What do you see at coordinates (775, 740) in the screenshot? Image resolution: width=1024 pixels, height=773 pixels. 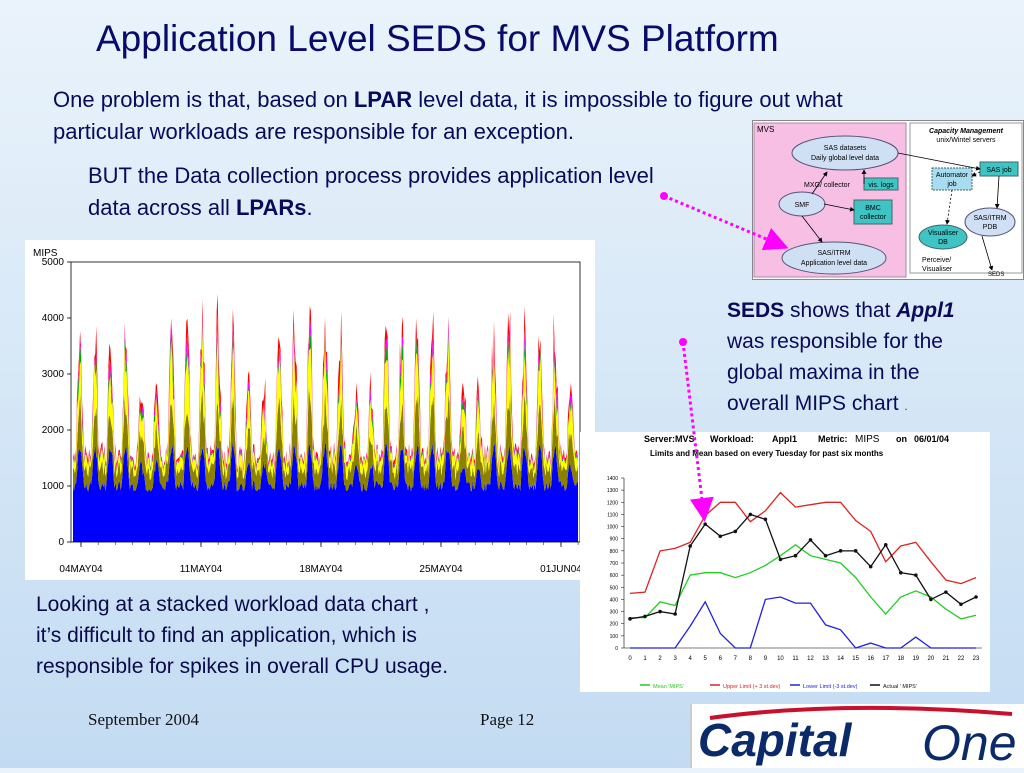 I see `logo-text-capital: Capital` at bounding box center [775, 740].